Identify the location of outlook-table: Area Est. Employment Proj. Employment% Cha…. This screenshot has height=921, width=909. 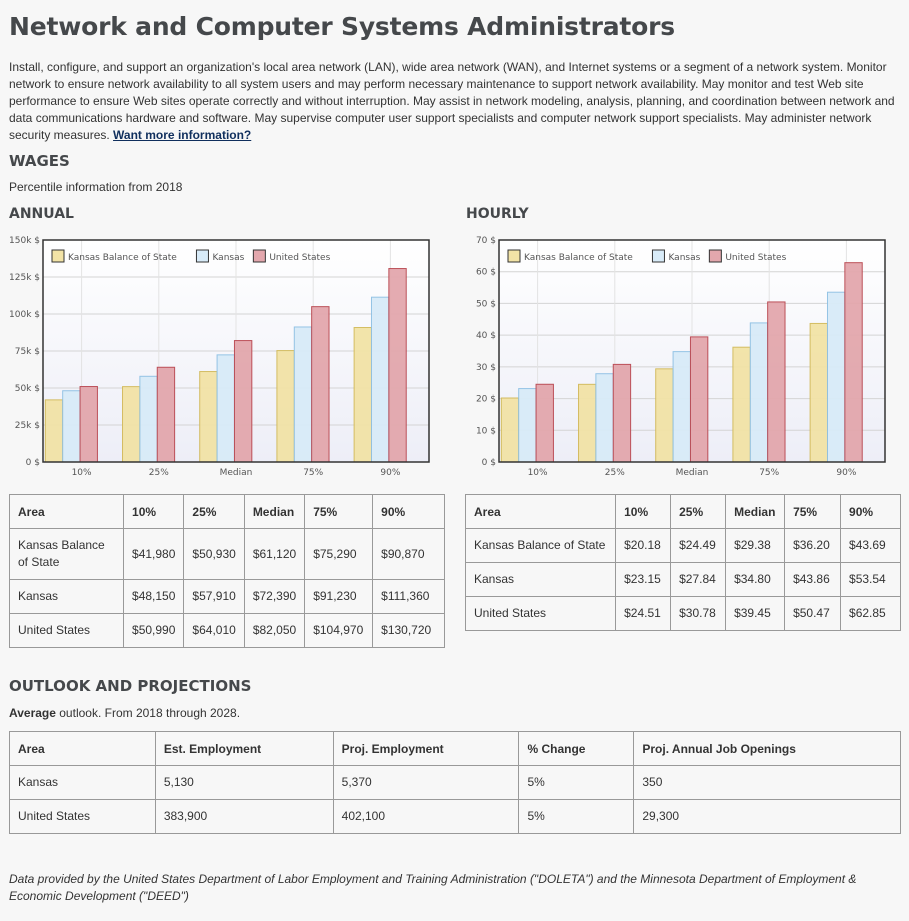
(455, 782).